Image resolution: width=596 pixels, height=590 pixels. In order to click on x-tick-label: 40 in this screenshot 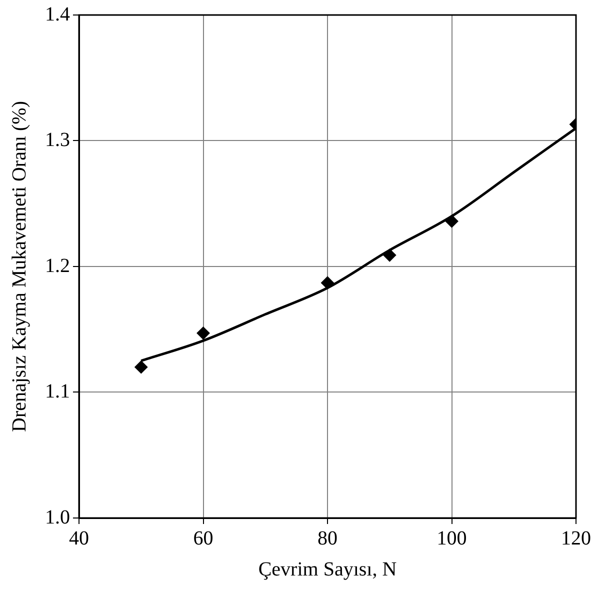, I will do `click(79, 538)`.